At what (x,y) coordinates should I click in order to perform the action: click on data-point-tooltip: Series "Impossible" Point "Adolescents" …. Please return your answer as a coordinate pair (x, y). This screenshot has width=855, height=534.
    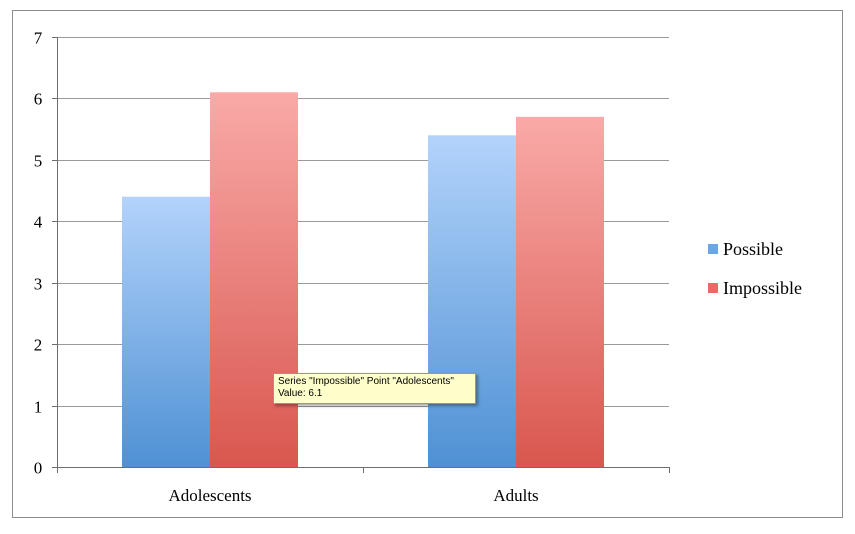
    Looking at the image, I should click on (374, 388).